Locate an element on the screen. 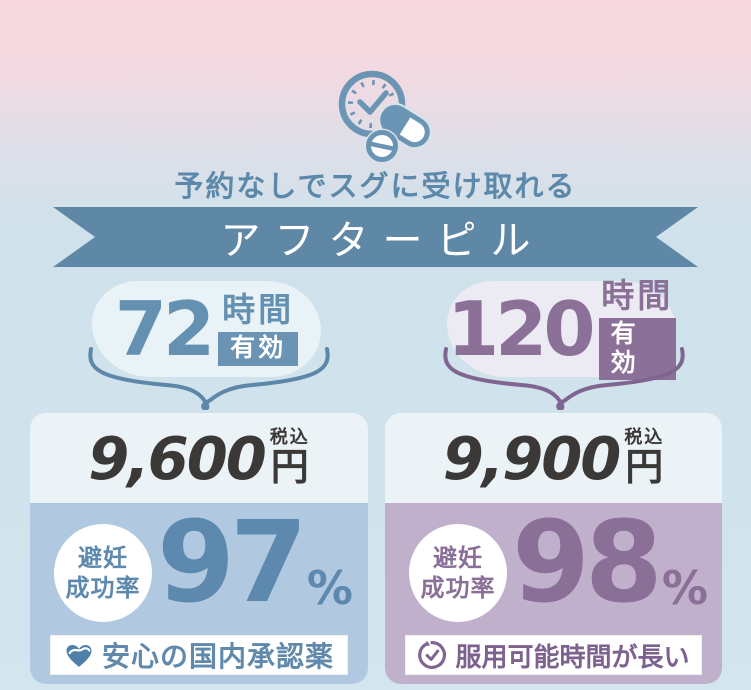  tagline: 予約なしでスグに受け取れる is located at coordinates (375, 186).